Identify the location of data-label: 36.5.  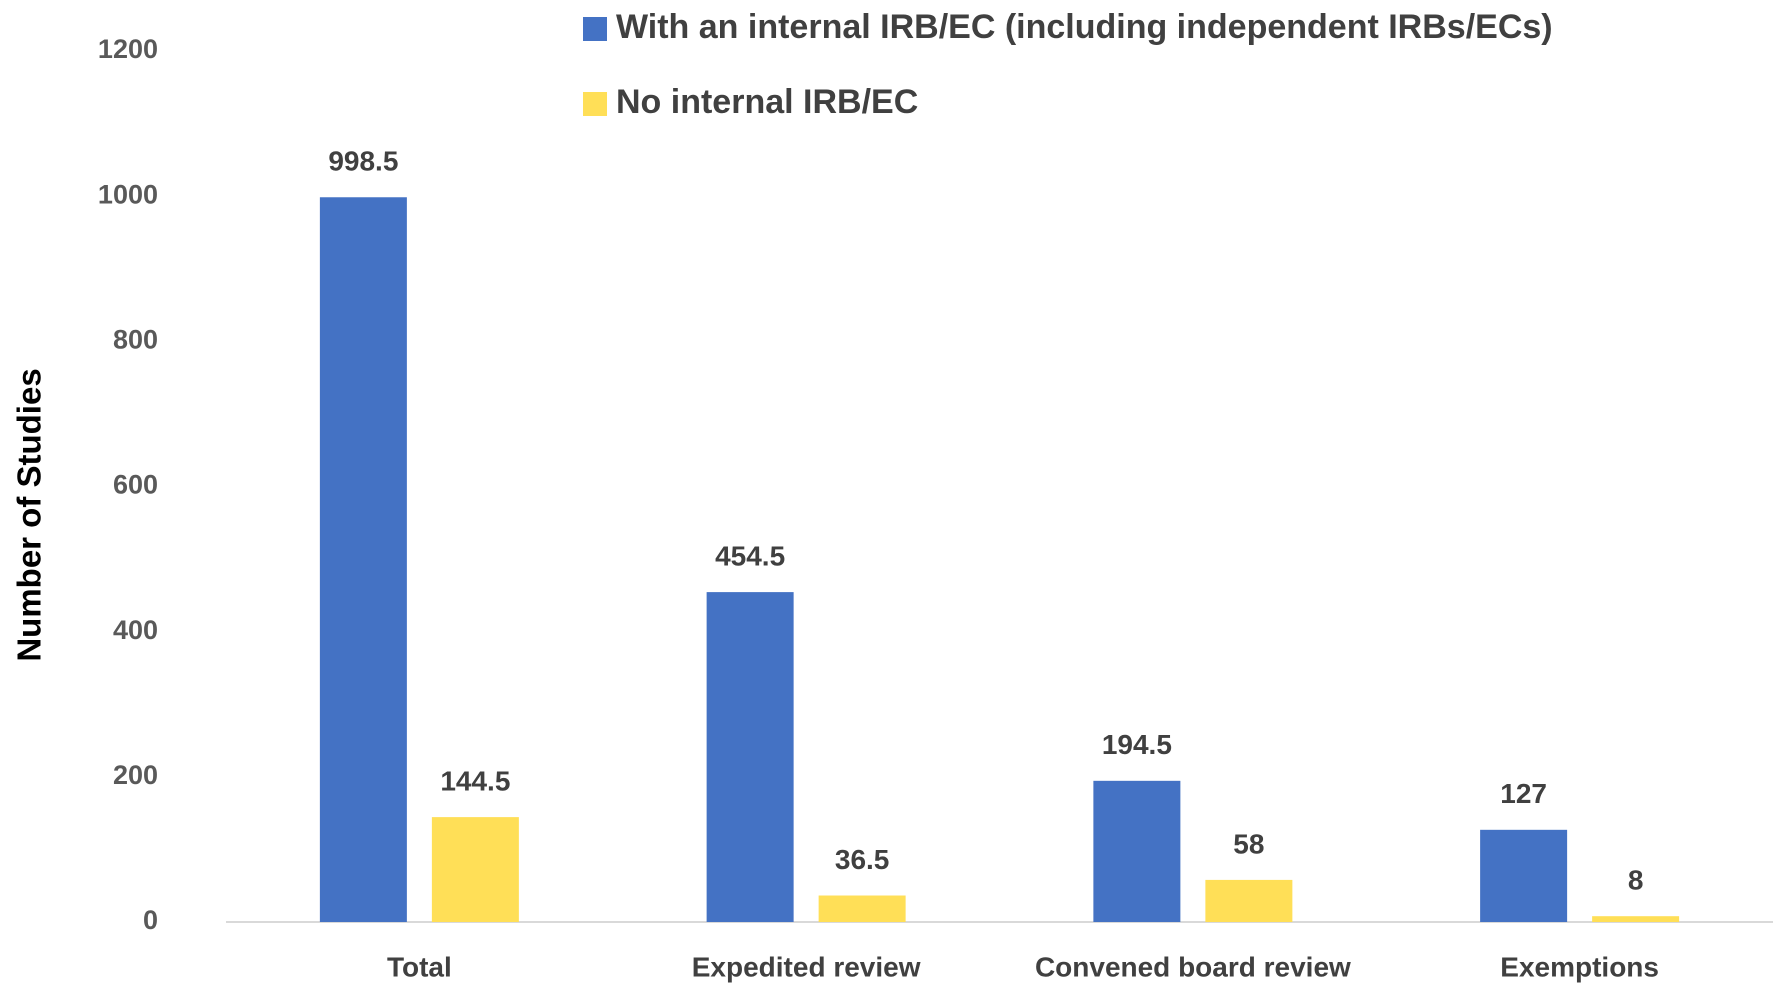
(862, 859).